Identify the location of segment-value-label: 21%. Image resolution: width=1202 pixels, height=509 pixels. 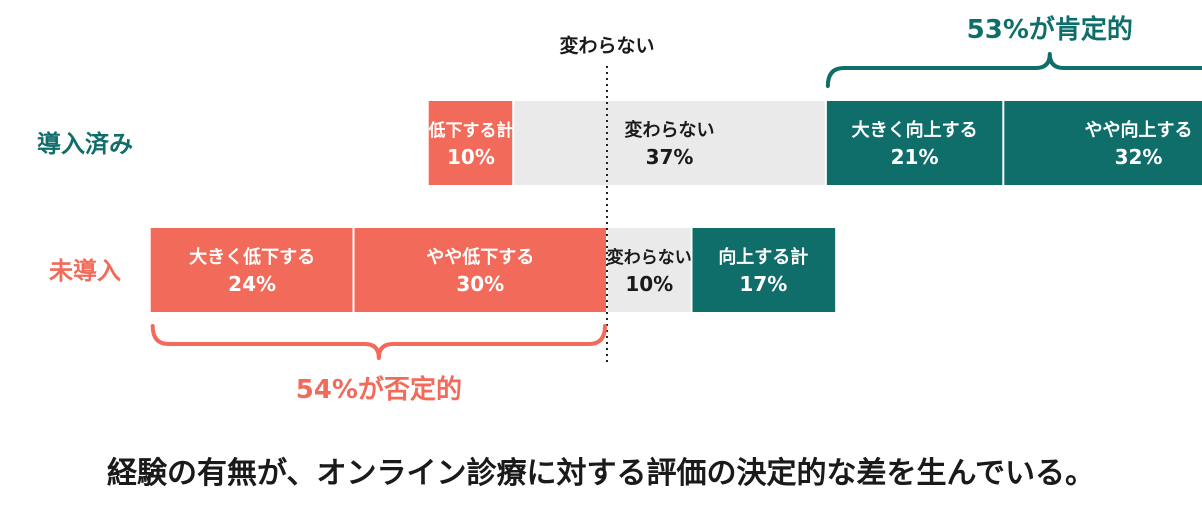
(915, 157).